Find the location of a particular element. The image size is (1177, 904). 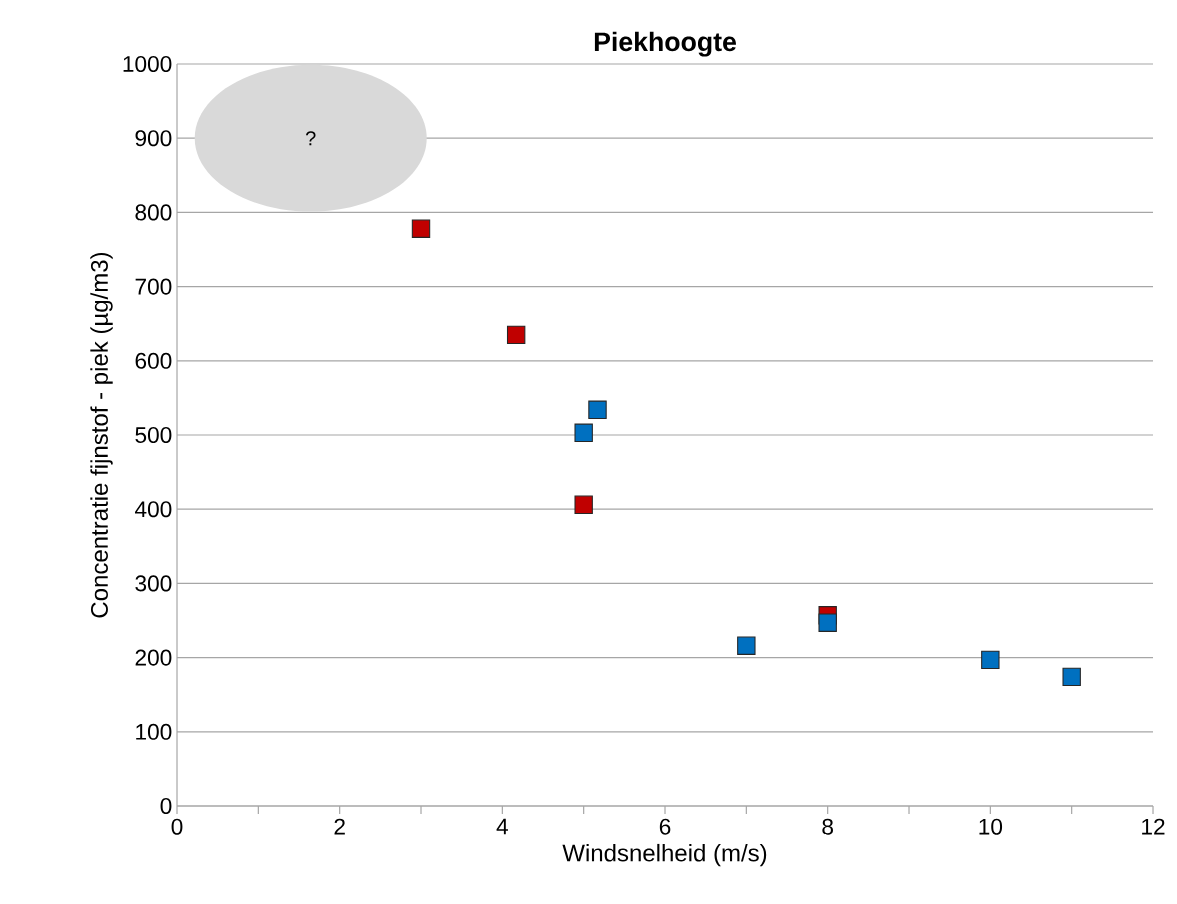

y-tick-label: 700 is located at coordinates (153, 286).